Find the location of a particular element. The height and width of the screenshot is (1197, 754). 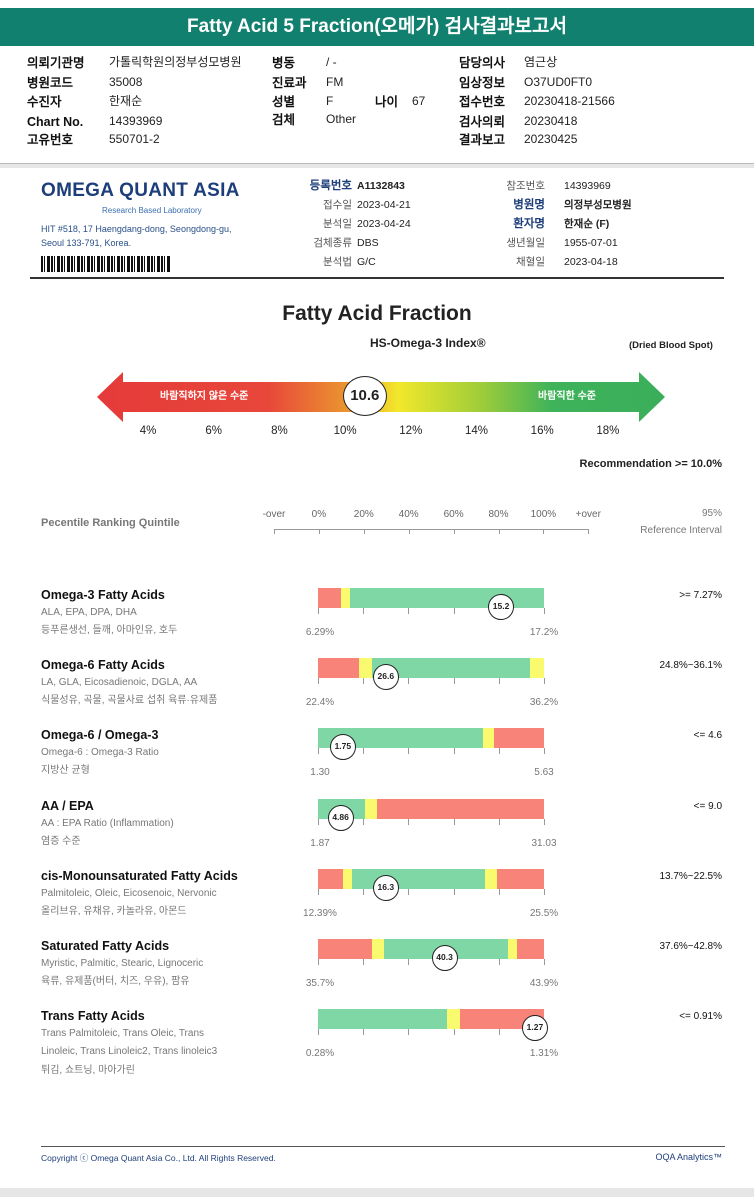

meta-value: 의정부성모병원 is located at coordinates (598, 205).